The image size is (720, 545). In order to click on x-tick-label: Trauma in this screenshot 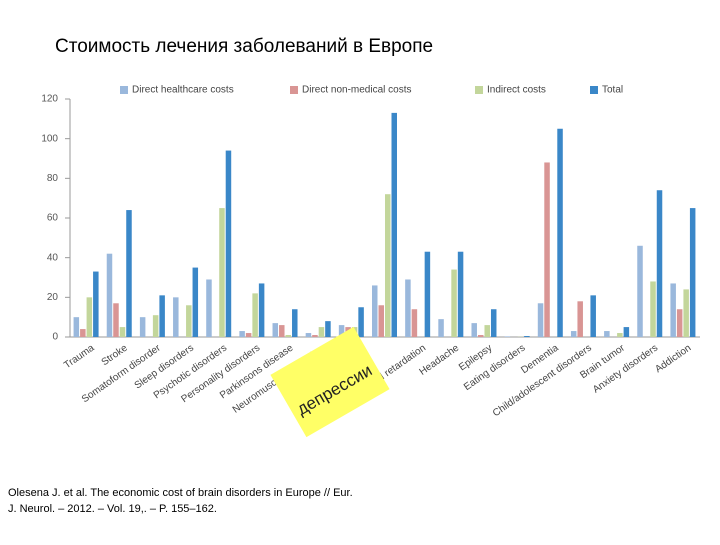, I will do `click(79, 356)`.